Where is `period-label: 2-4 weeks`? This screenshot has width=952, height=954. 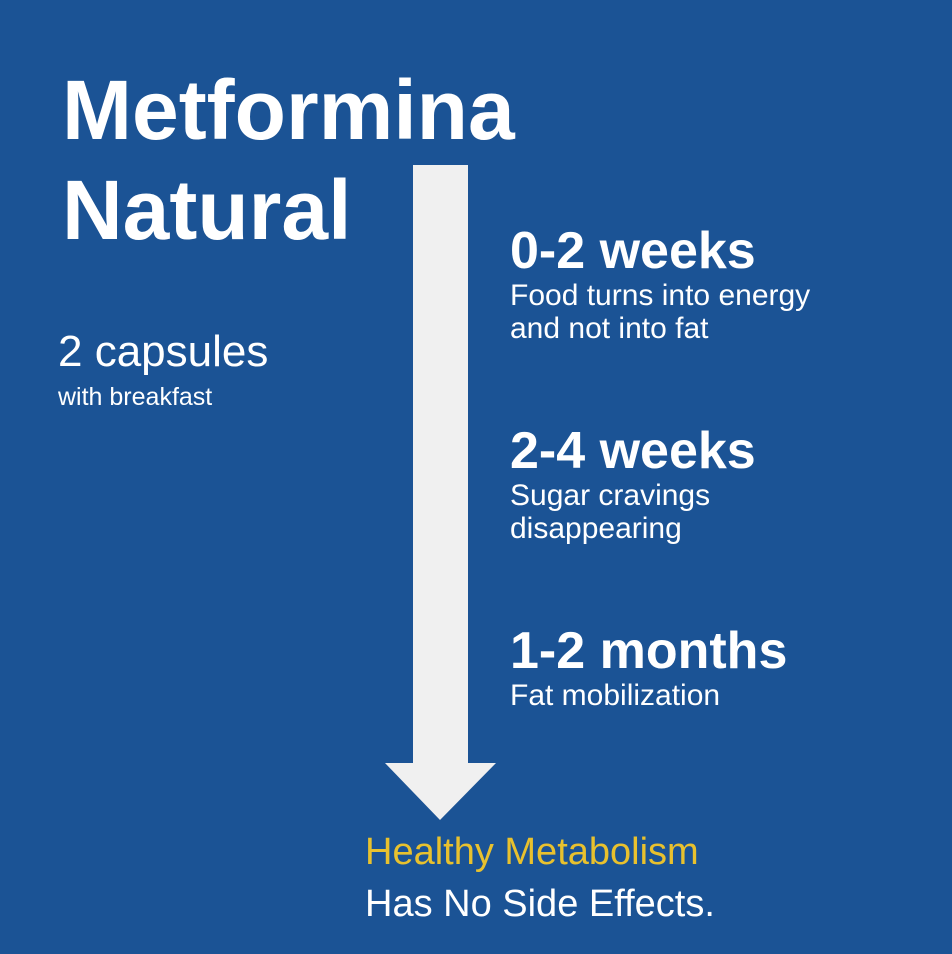
period-label: 2-4 weeks is located at coordinates (633, 451).